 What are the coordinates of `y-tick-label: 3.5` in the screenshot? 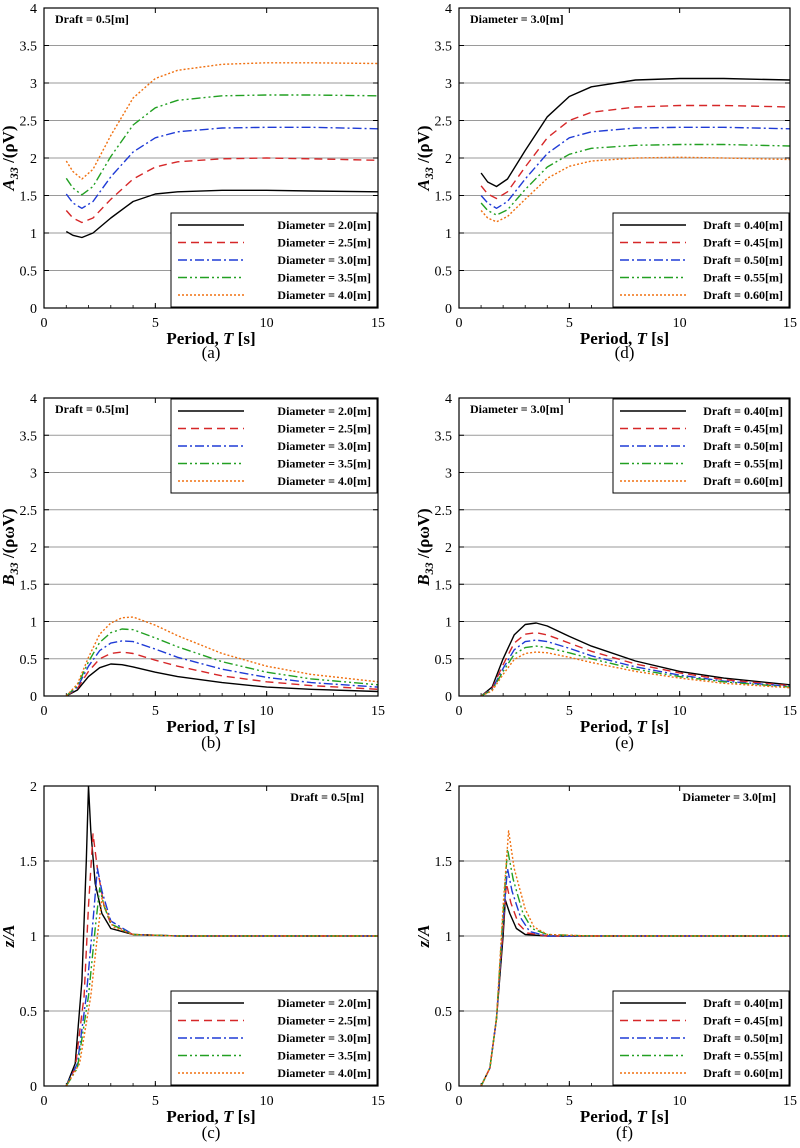 It's located at (444, 47).